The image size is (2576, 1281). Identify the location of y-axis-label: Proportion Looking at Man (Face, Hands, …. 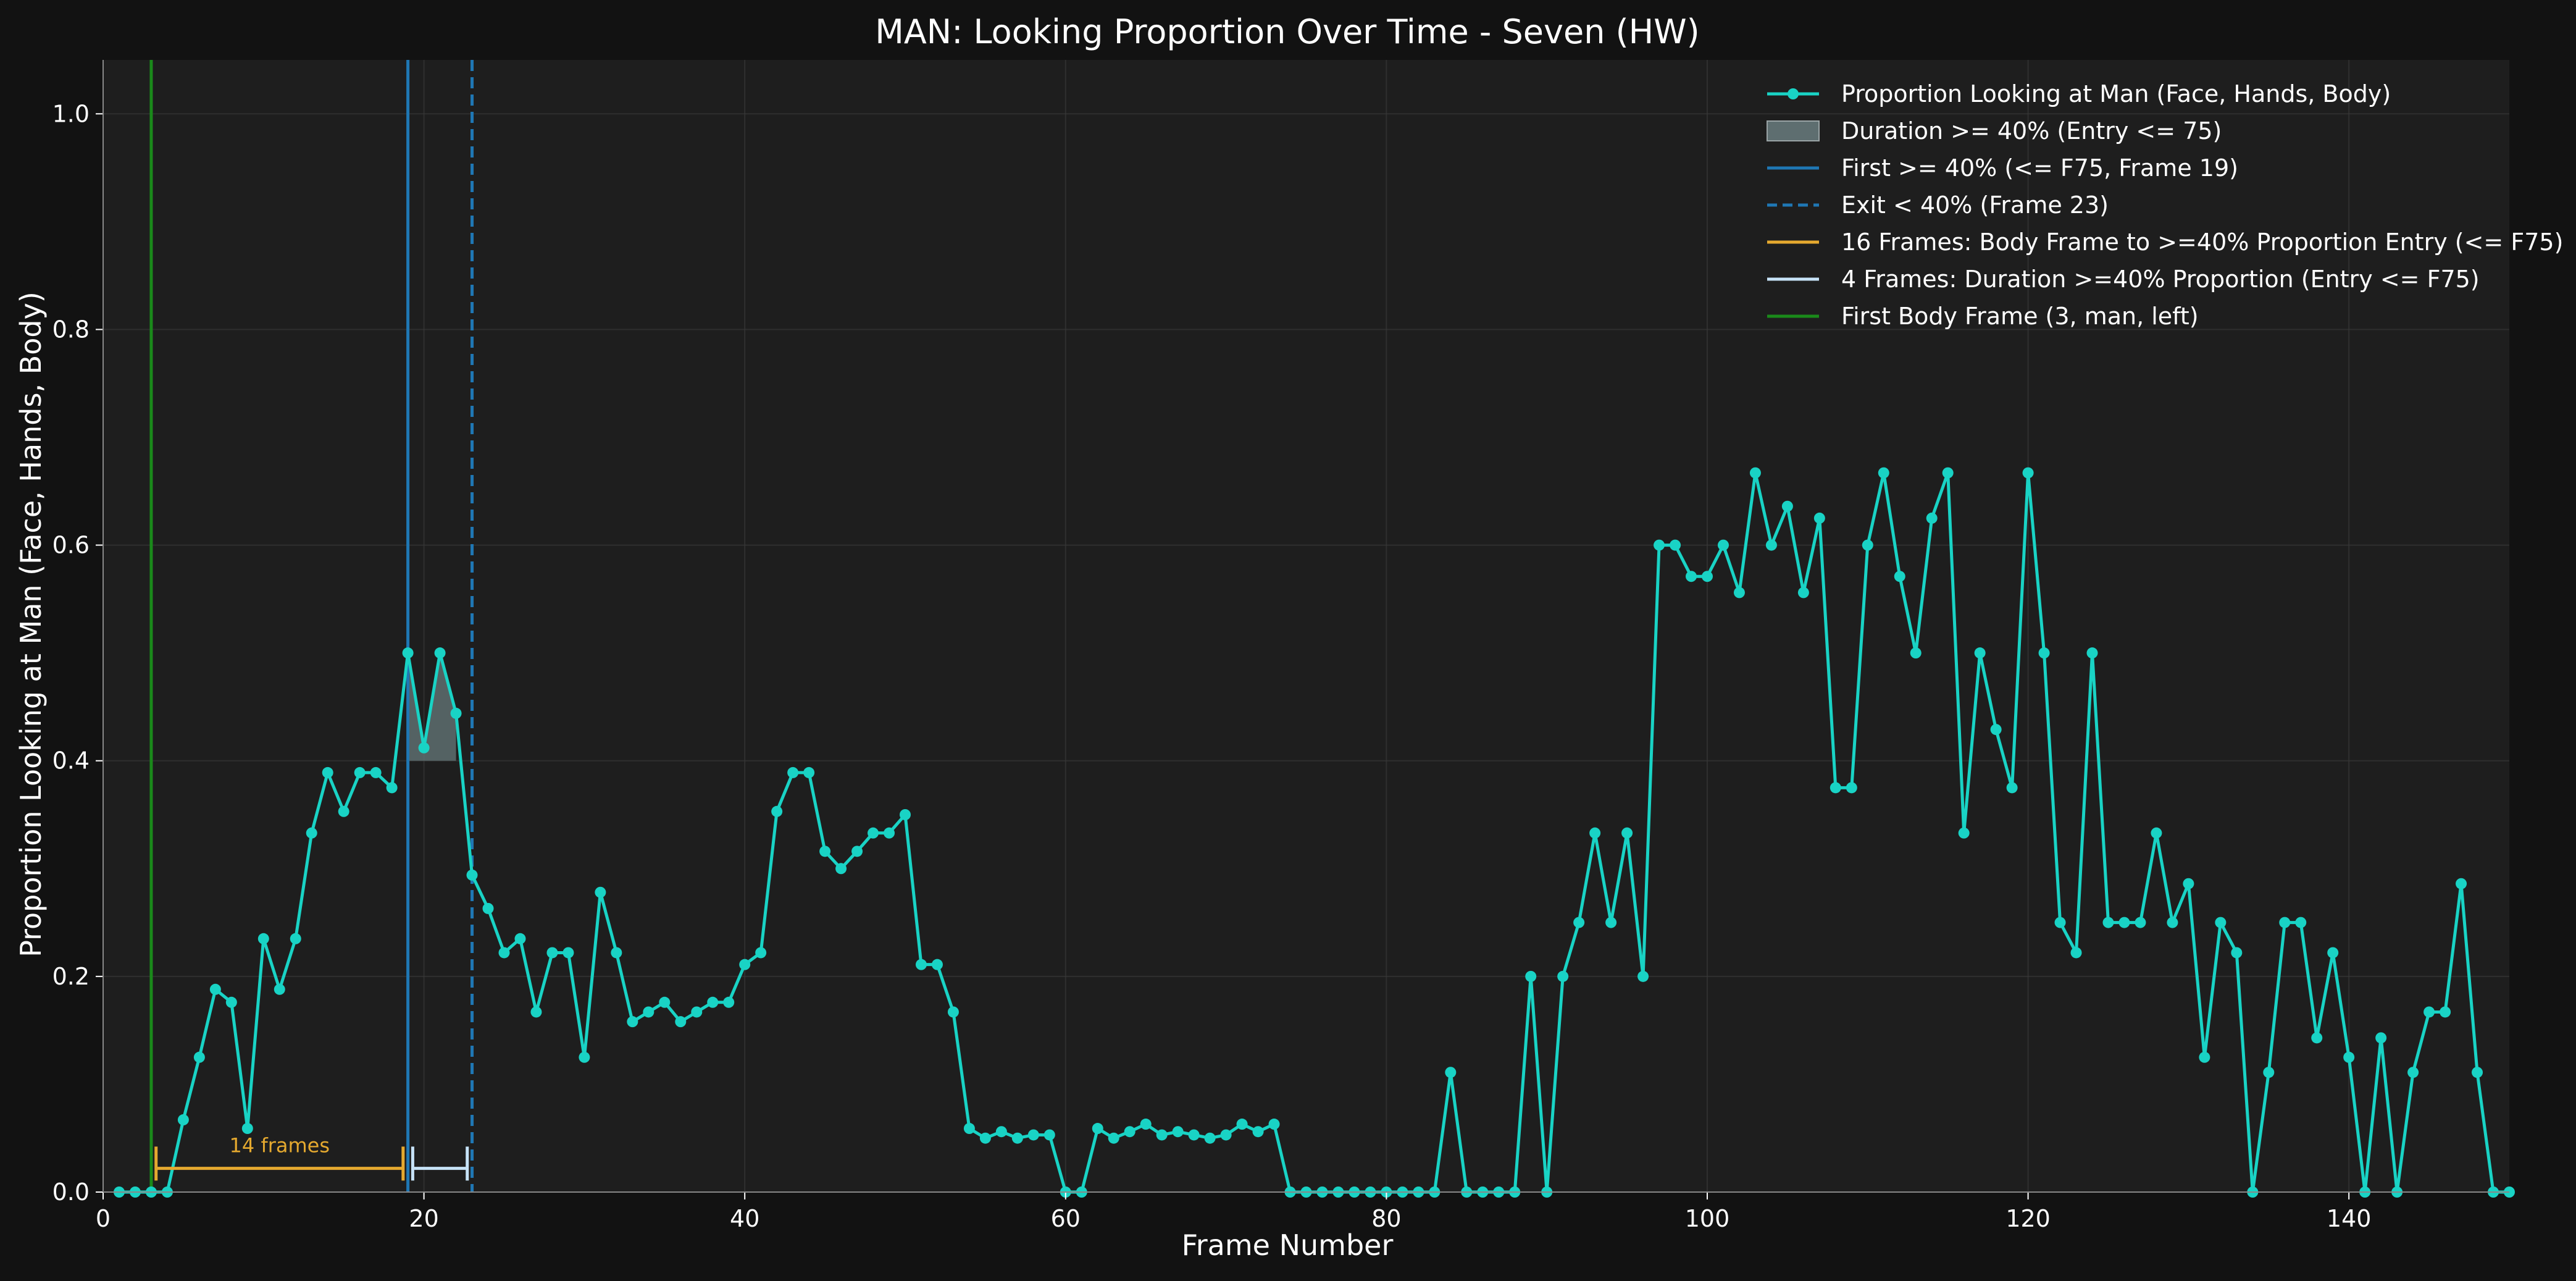
(31, 624).